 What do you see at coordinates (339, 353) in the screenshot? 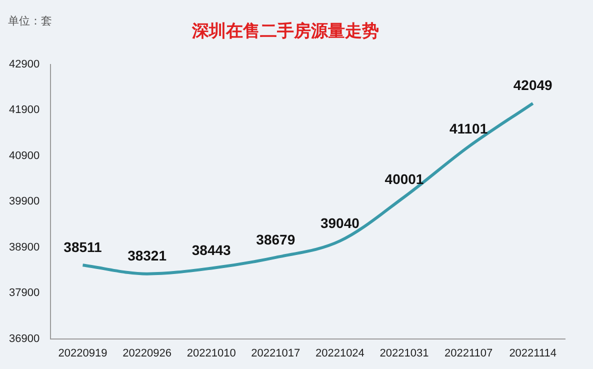
I see `x-tick-label: 20221024` at bounding box center [339, 353].